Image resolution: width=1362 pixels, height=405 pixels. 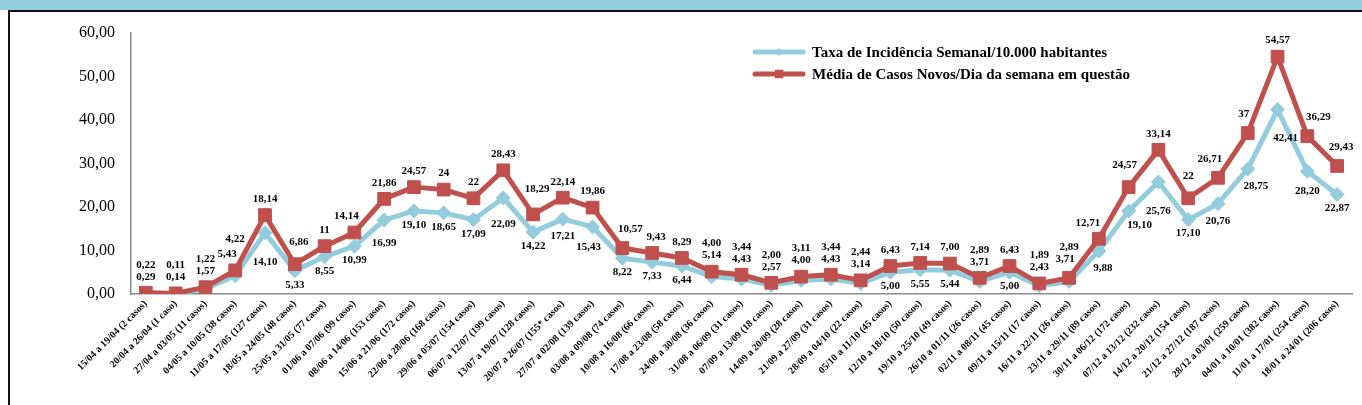 I want to click on data-label: 14,10, so click(x=265, y=260).